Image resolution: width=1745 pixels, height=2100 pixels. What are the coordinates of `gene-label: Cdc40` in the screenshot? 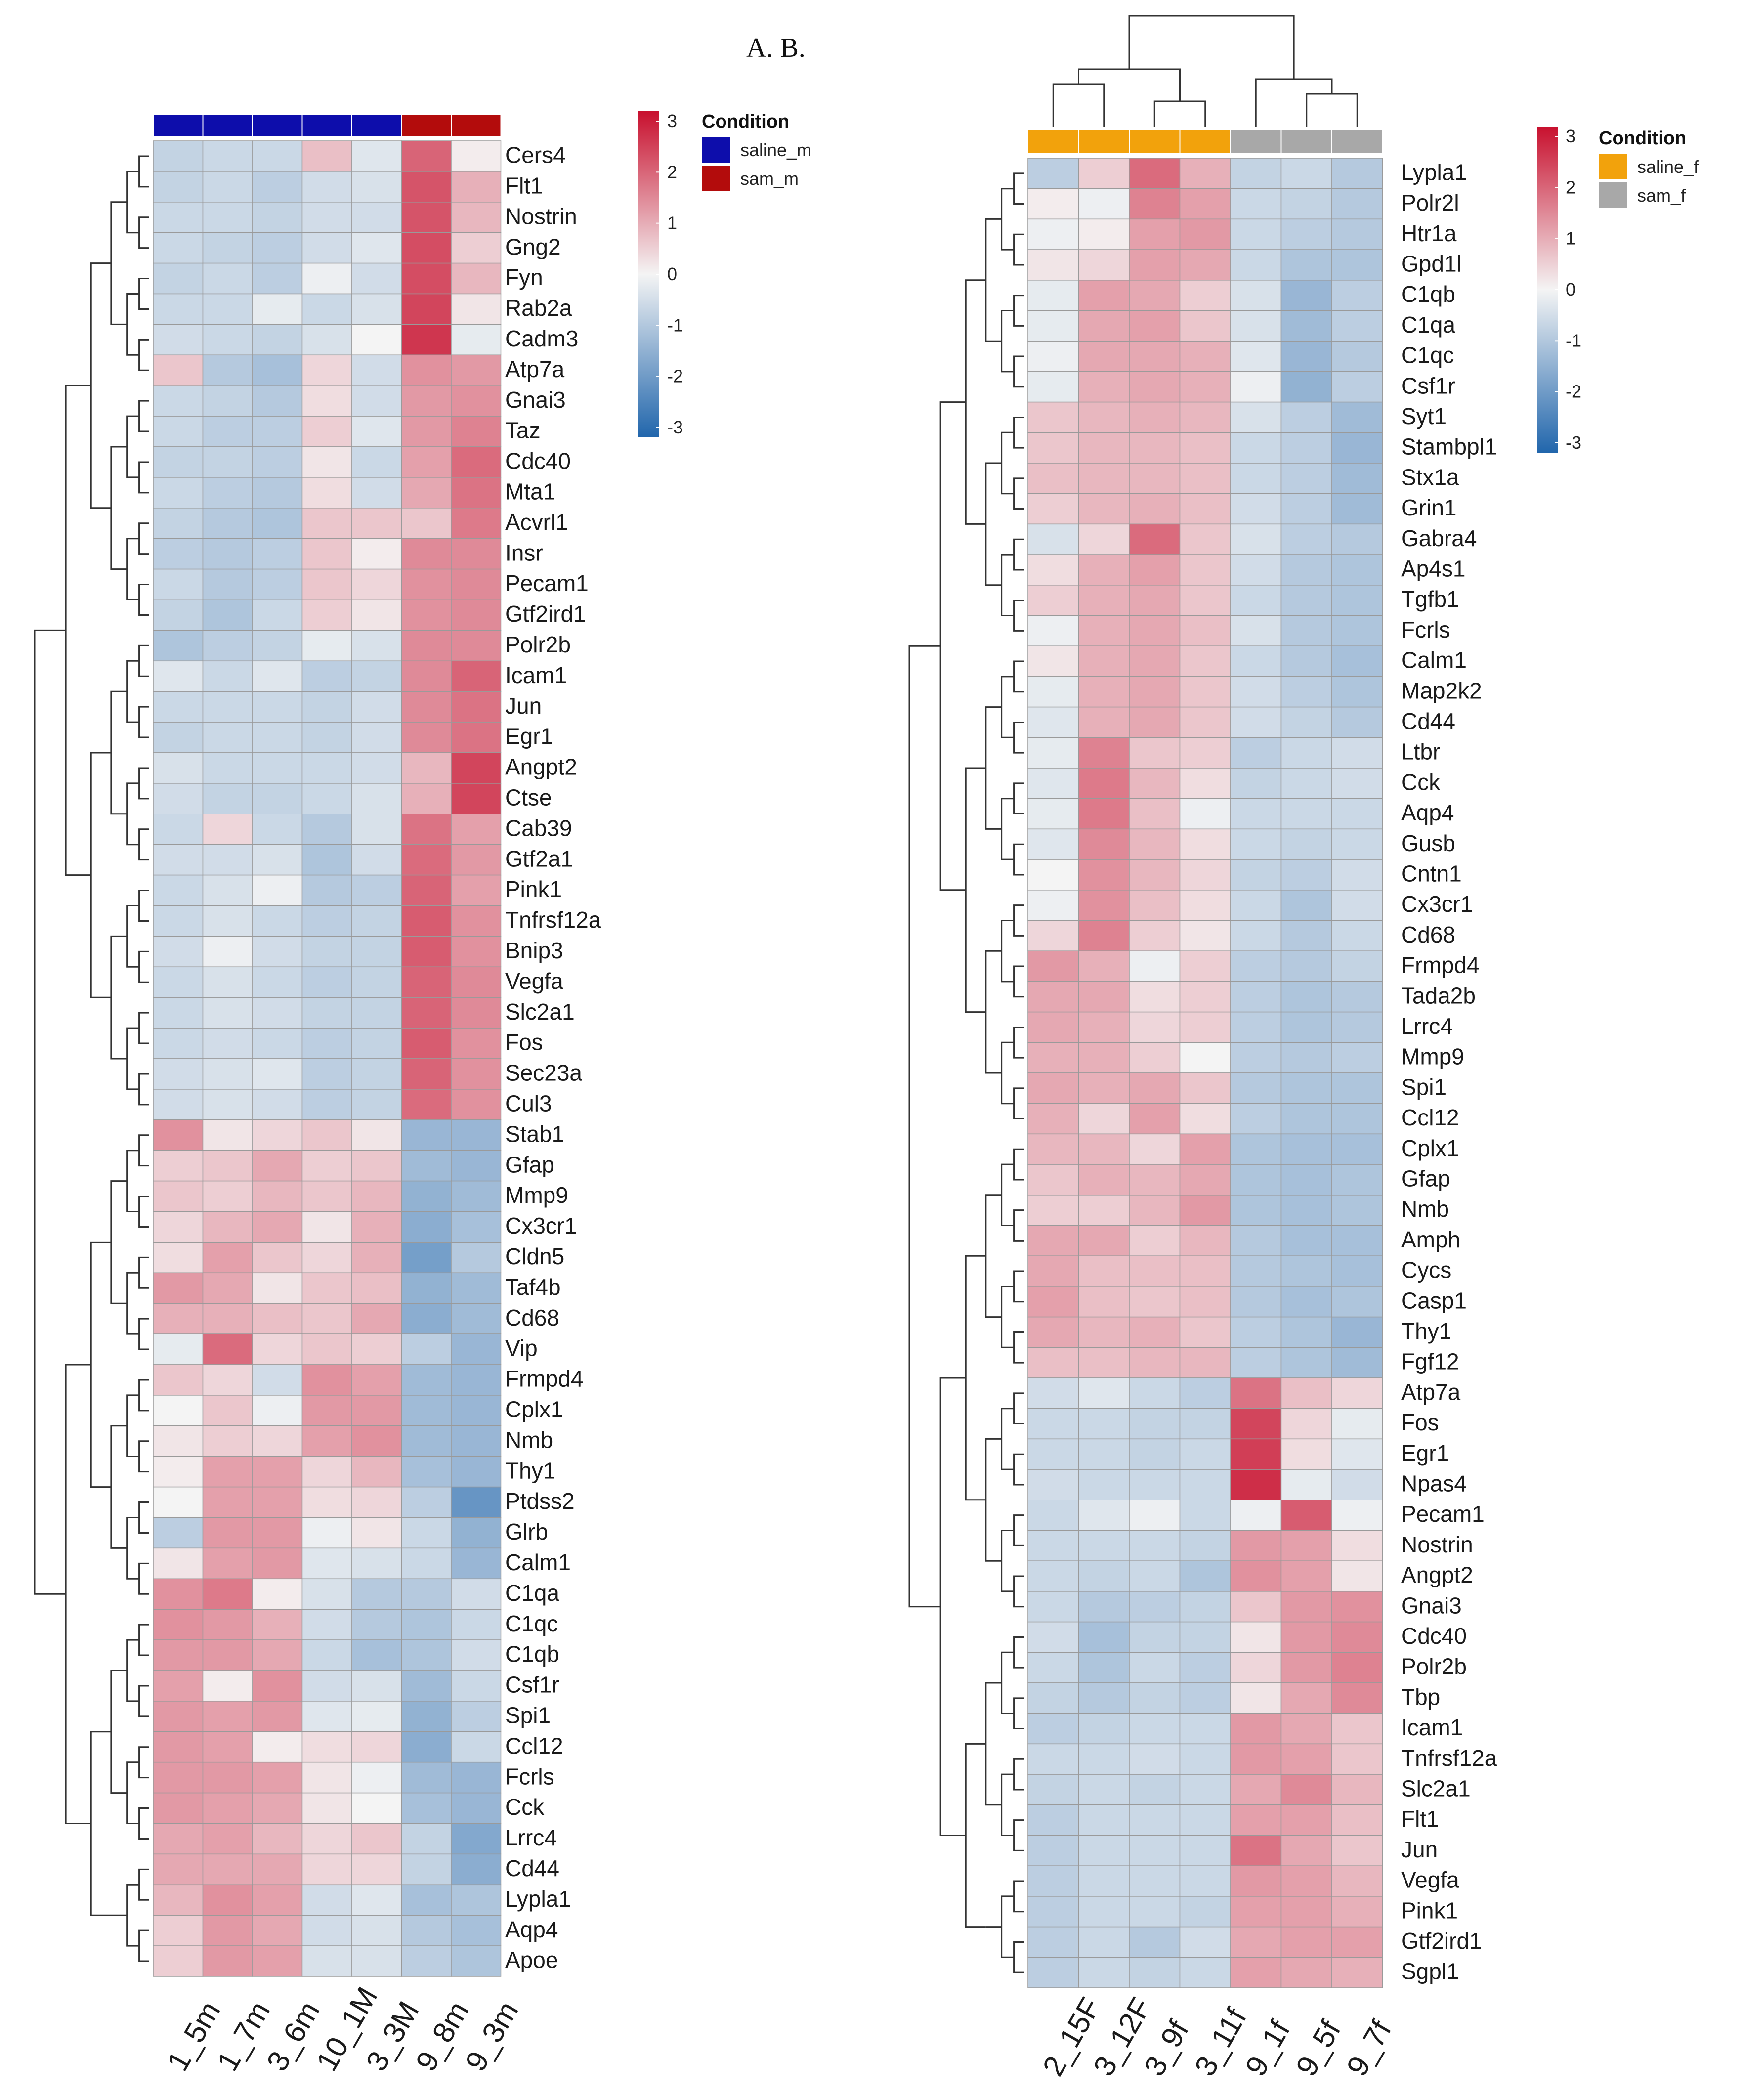 It's located at (538, 461).